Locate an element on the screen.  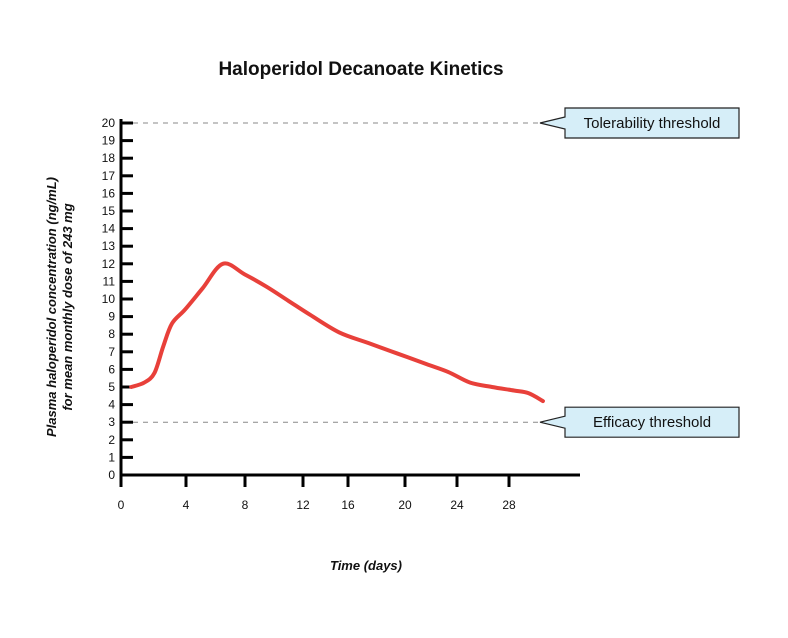
y-tick-label: 9 is located at coordinates (111, 317).